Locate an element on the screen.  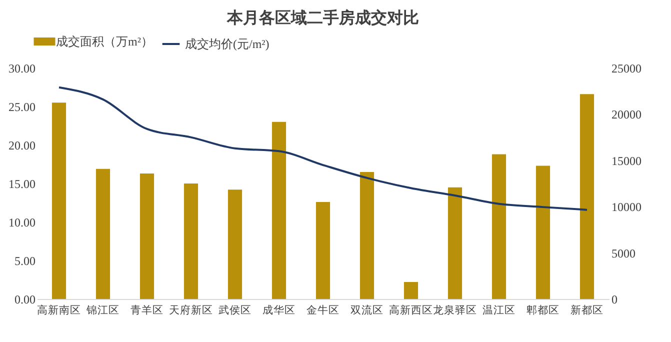
chart-title: 本月各区域二手房成交对比 is located at coordinates (322, 17).